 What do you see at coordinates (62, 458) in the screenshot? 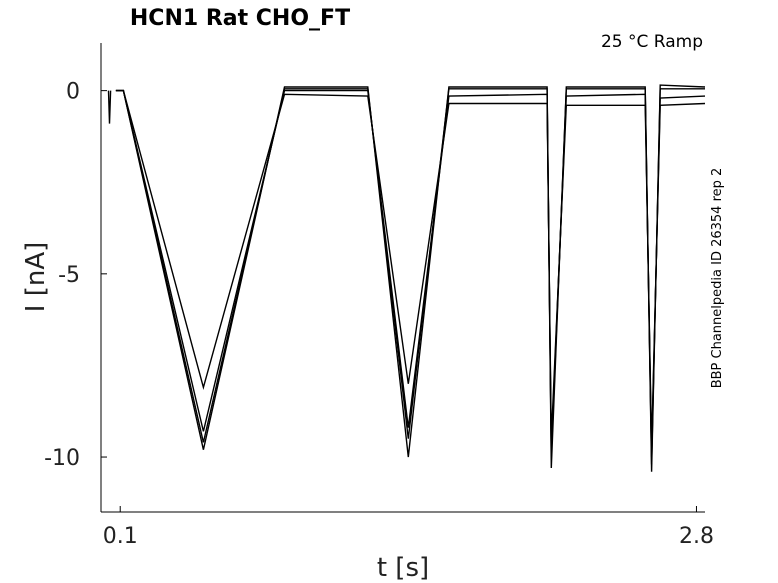
I see `y-tick-label: -10` at bounding box center [62, 458].